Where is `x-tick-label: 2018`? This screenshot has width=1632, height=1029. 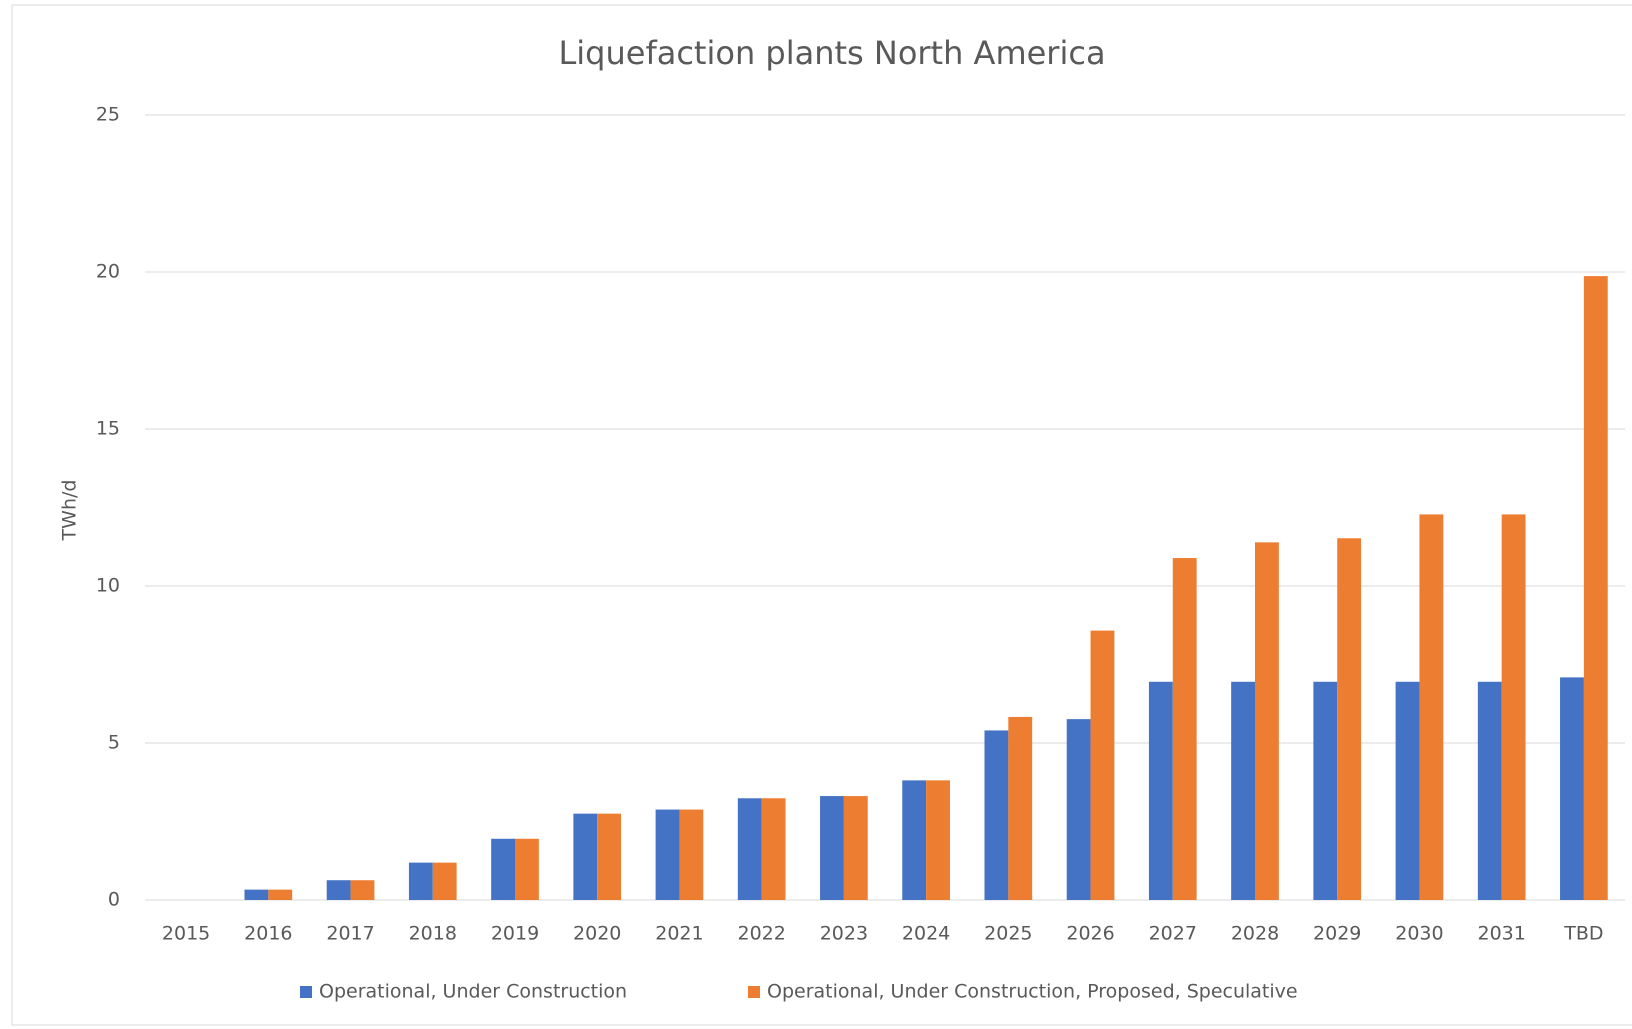 x-tick-label: 2018 is located at coordinates (433, 934).